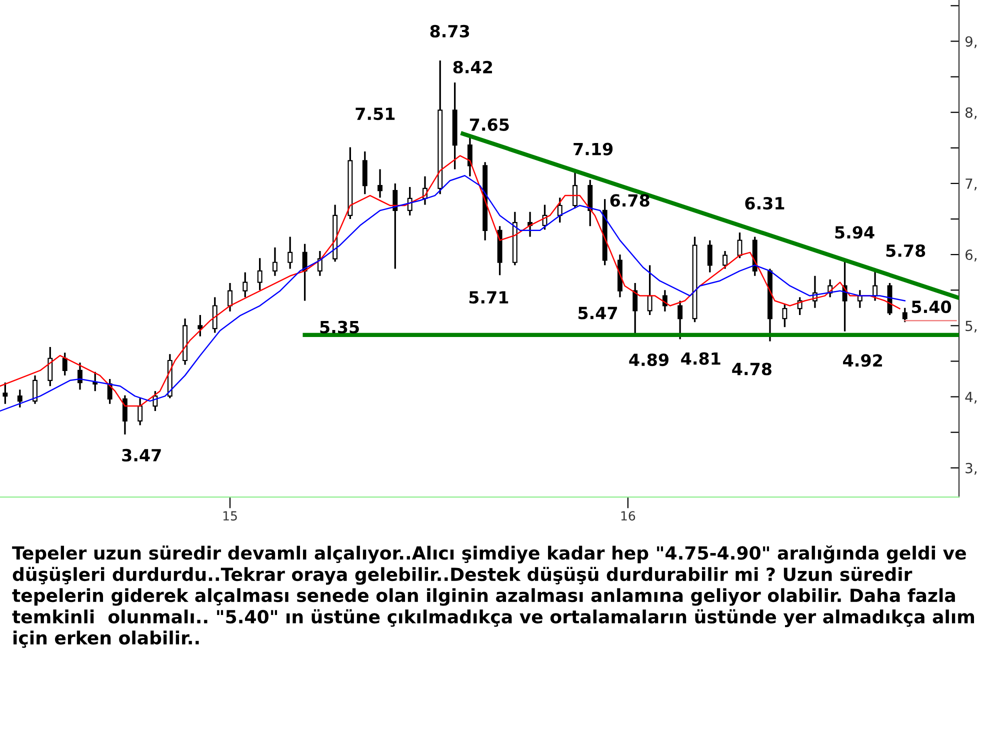  Describe the element at coordinates (489, 124) in the screenshot. I see `annotation: 7.65` at that location.